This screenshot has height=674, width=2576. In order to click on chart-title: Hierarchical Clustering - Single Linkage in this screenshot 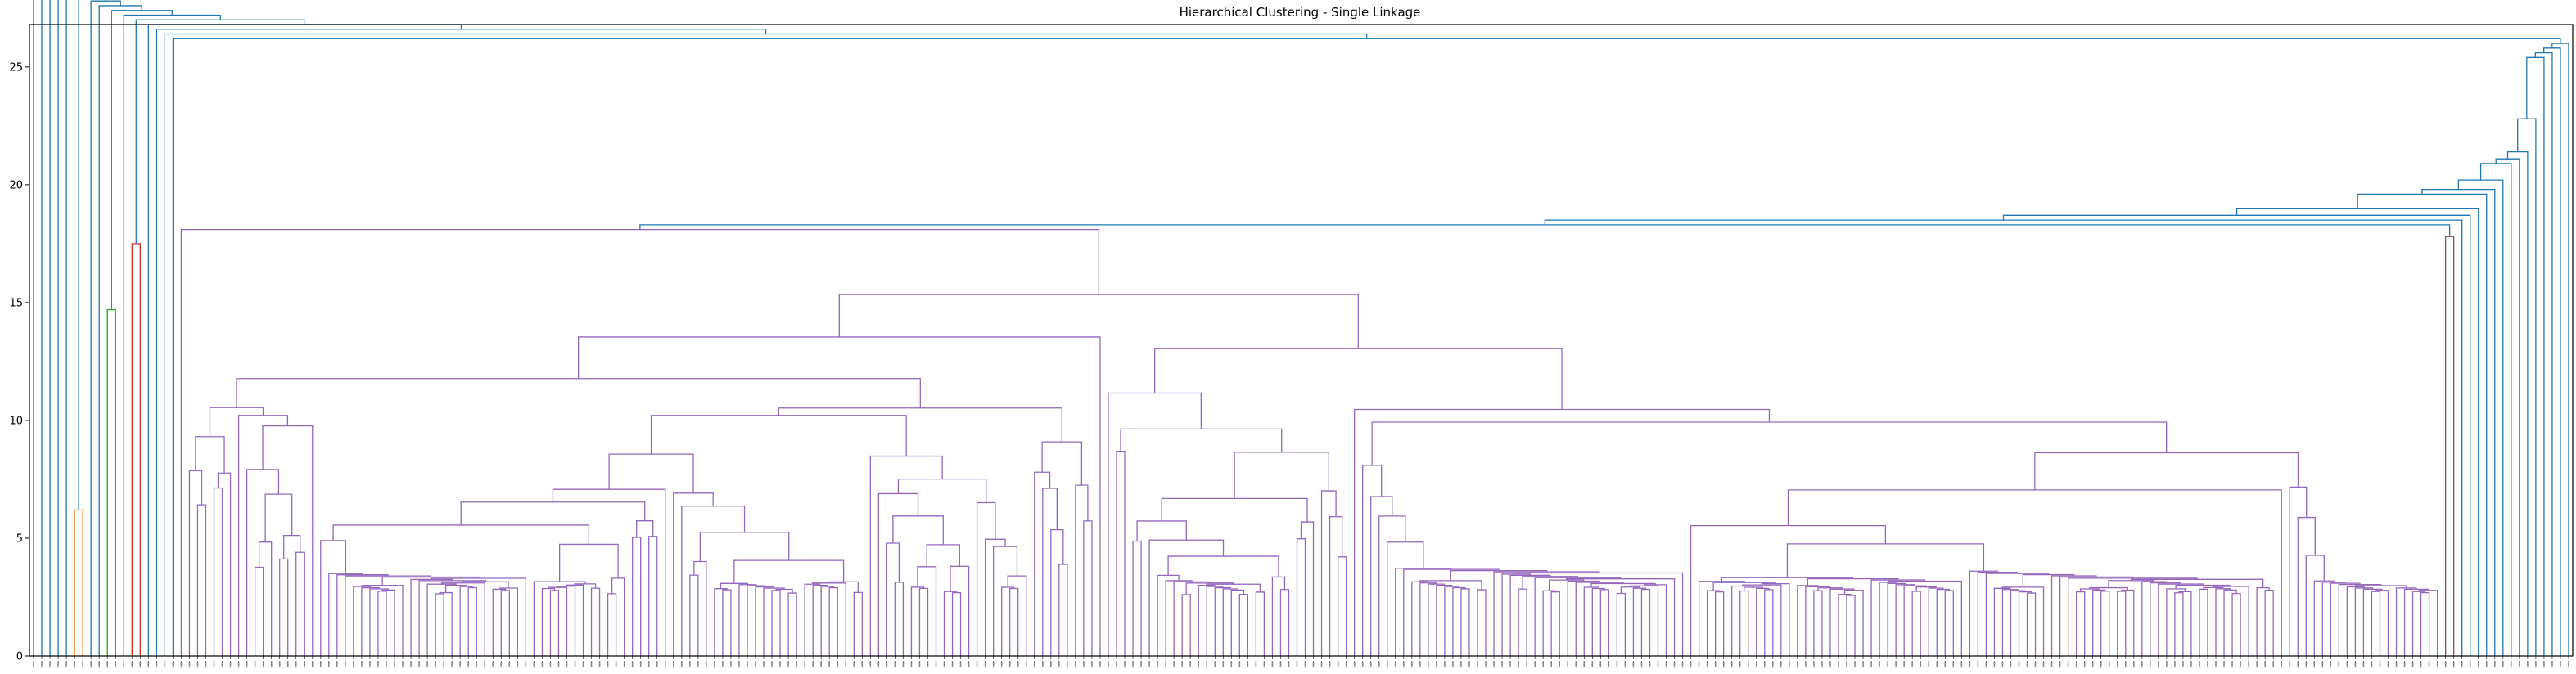, I will do `click(1300, 12)`.